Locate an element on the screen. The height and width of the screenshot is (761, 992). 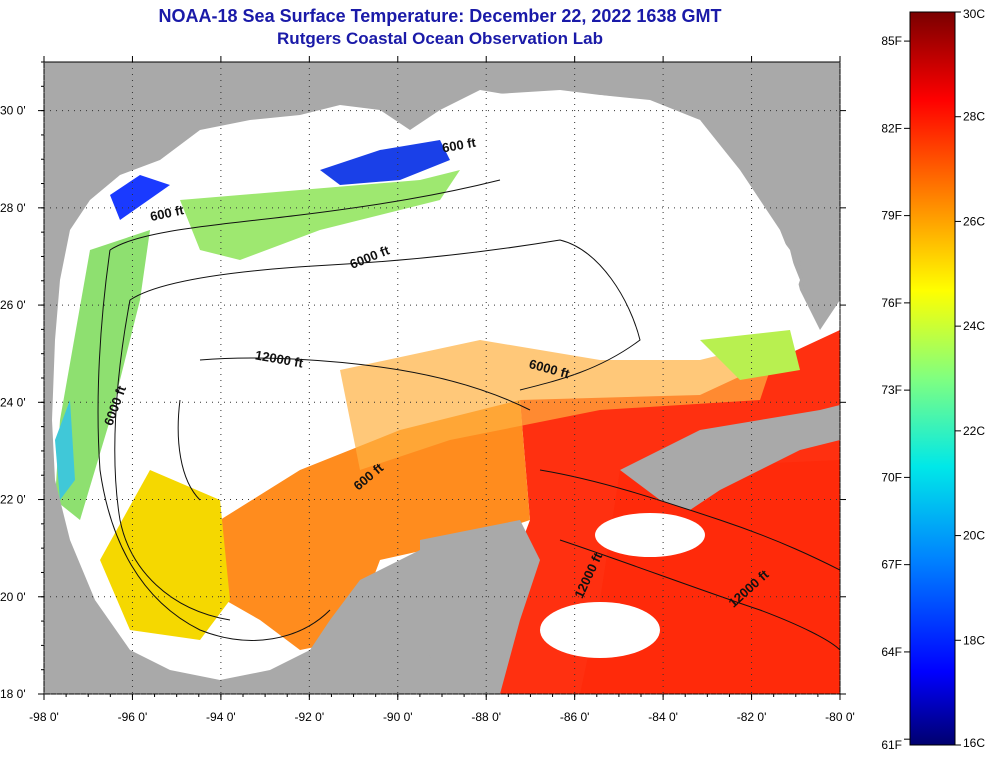
colorbar-label-celsius: 30C is located at coordinates (974, 14).